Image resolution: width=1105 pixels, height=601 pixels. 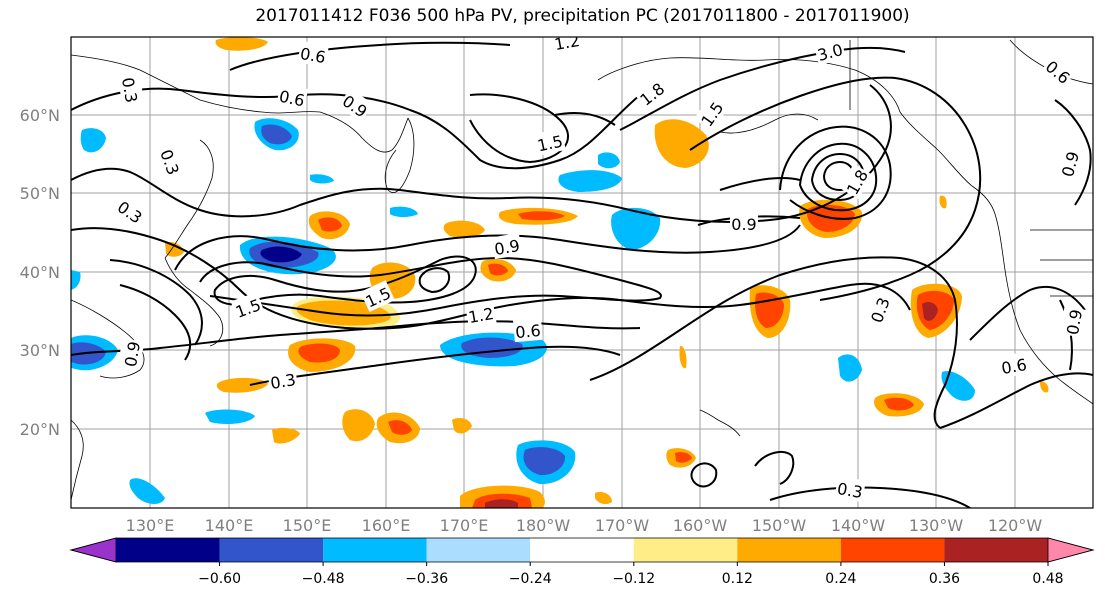 I want to click on lon-tick-label: 180°W, so click(x=543, y=525).